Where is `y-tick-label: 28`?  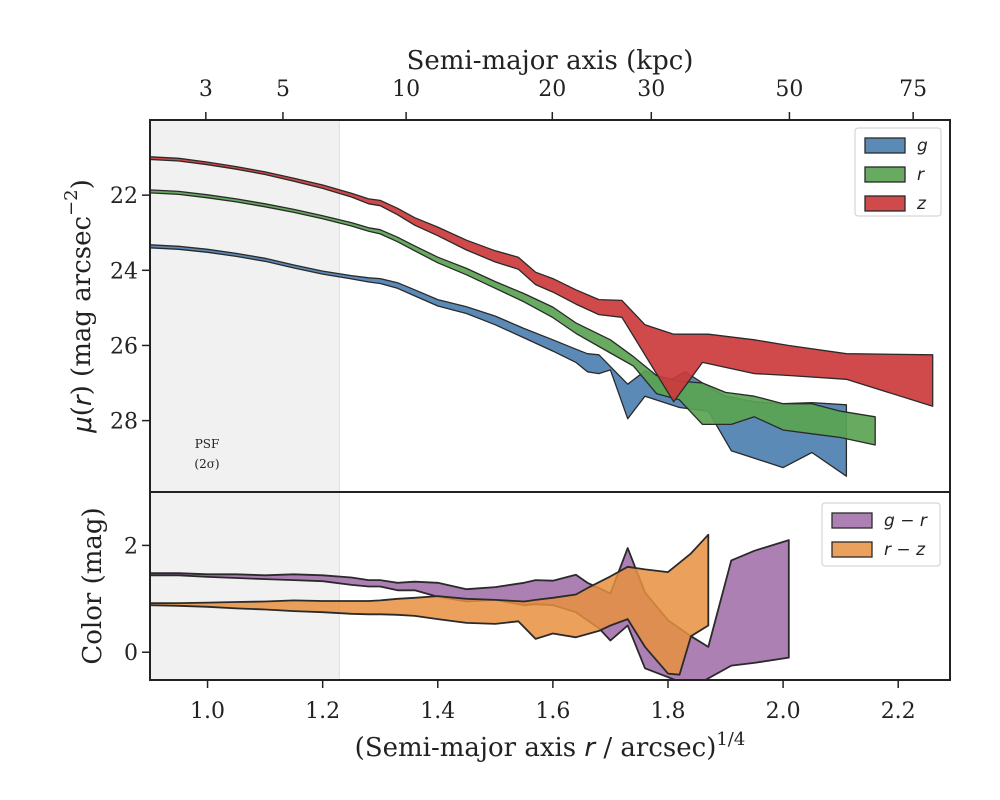
y-tick-label: 28 is located at coordinates (124, 422).